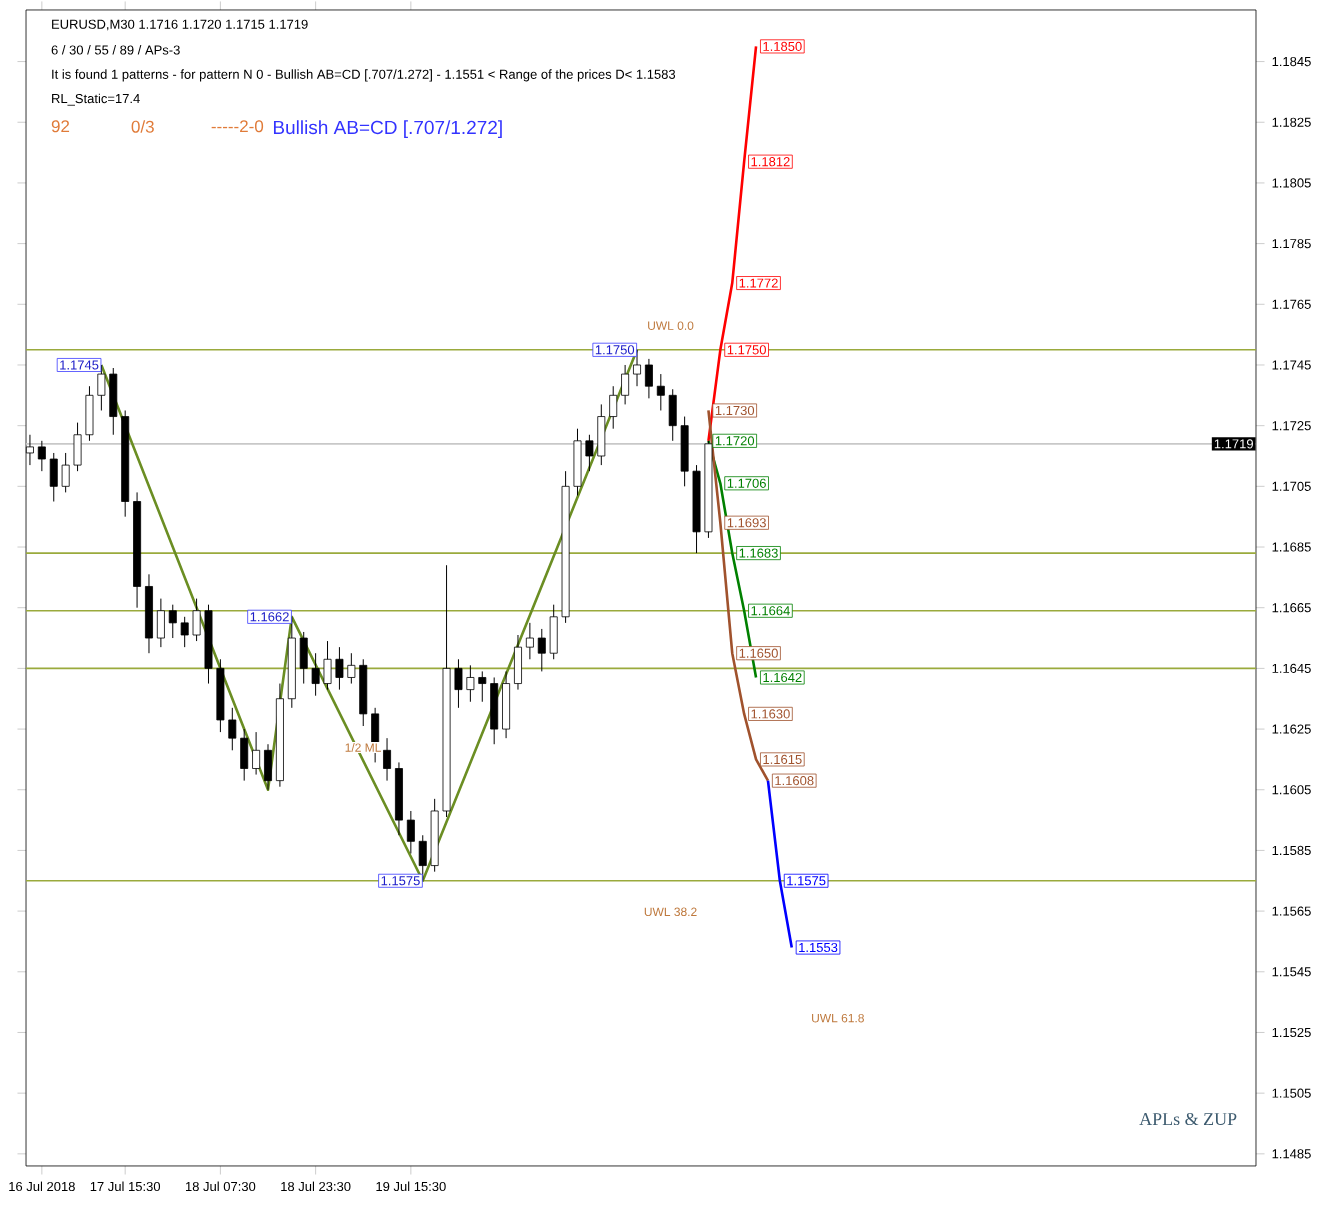  Describe the element at coordinates (1188, 1119) in the screenshot. I see `annotation: APLs & ZUP` at that location.